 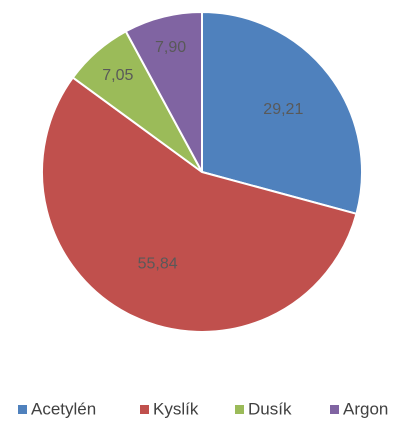 I want to click on legend-label: Acetylén, so click(x=63, y=408).